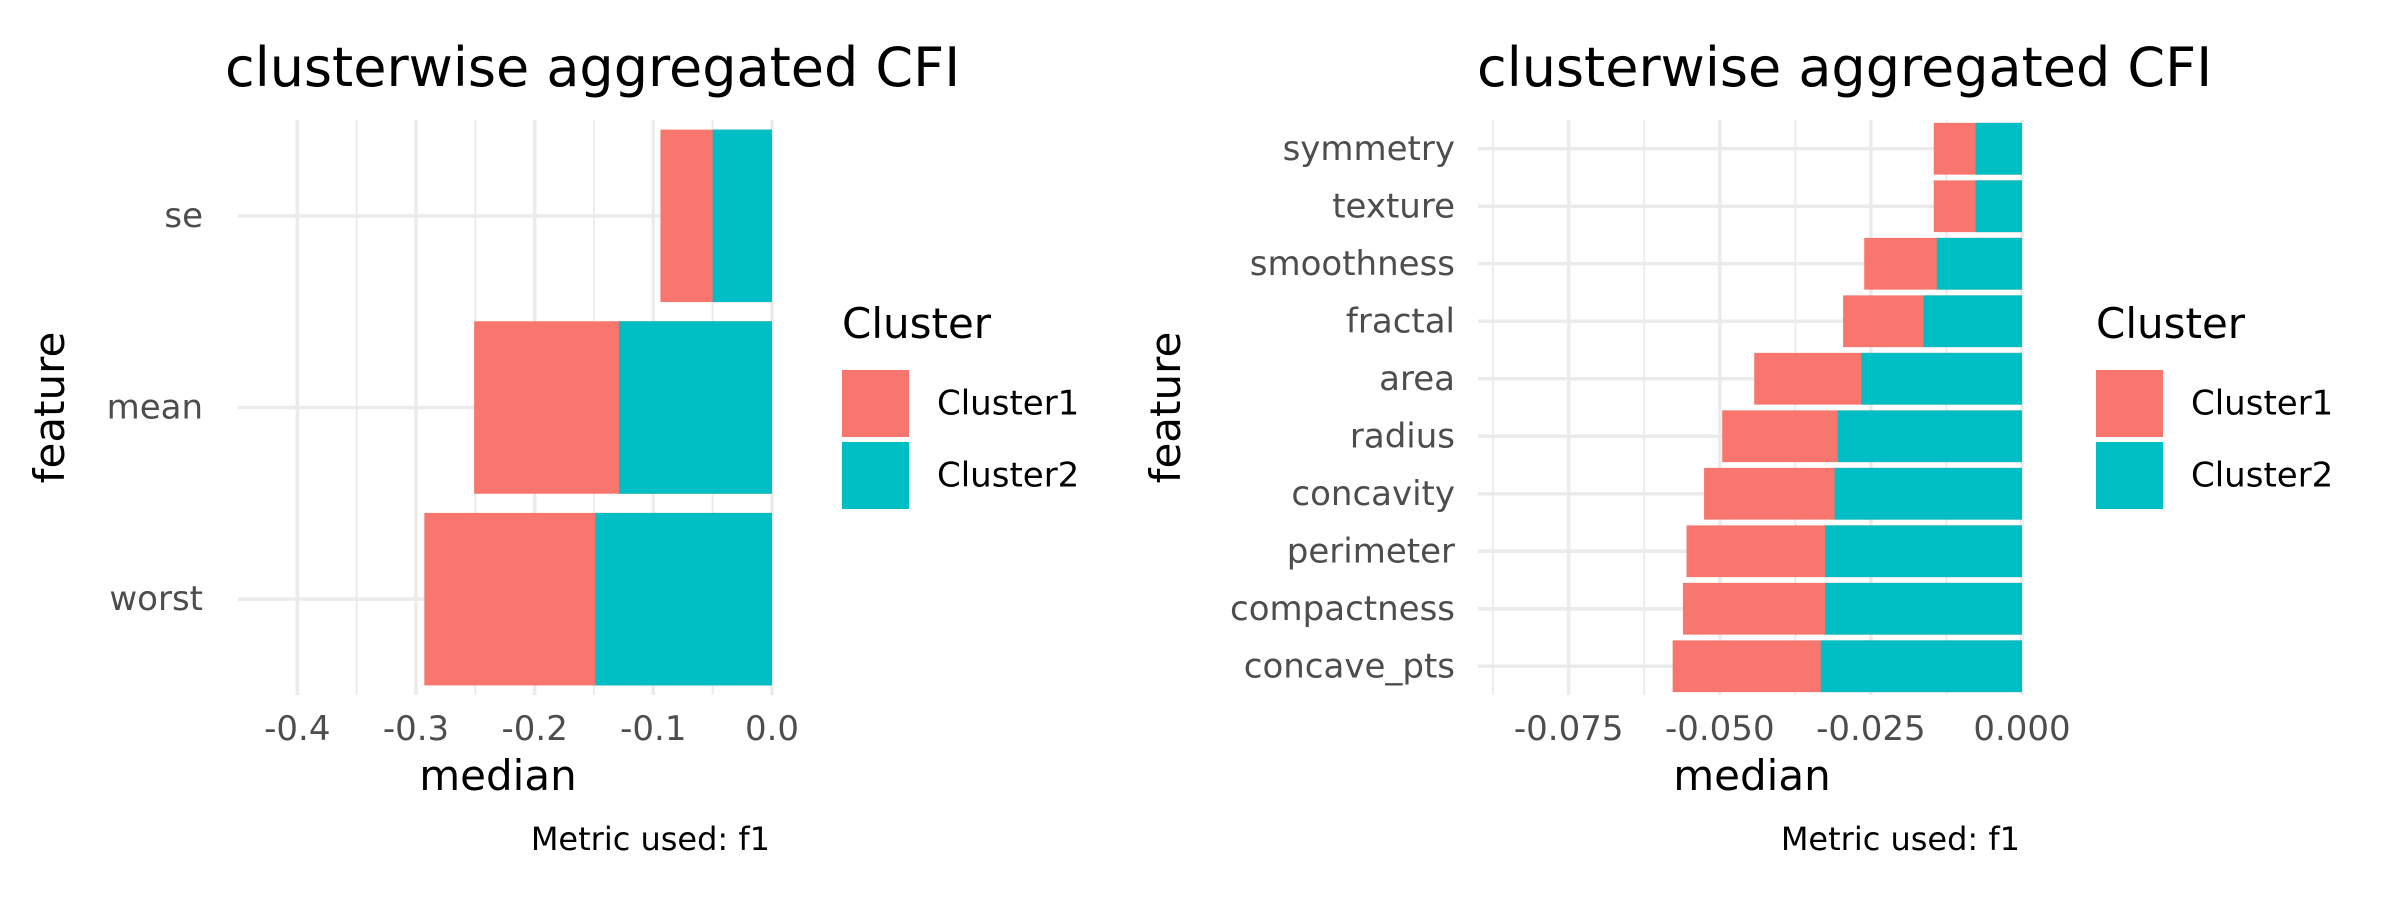 The image size is (2400, 904). Describe the element at coordinates (1923, 608) in the screenshot. I see `bar-Cluster2-compactness` at that location.